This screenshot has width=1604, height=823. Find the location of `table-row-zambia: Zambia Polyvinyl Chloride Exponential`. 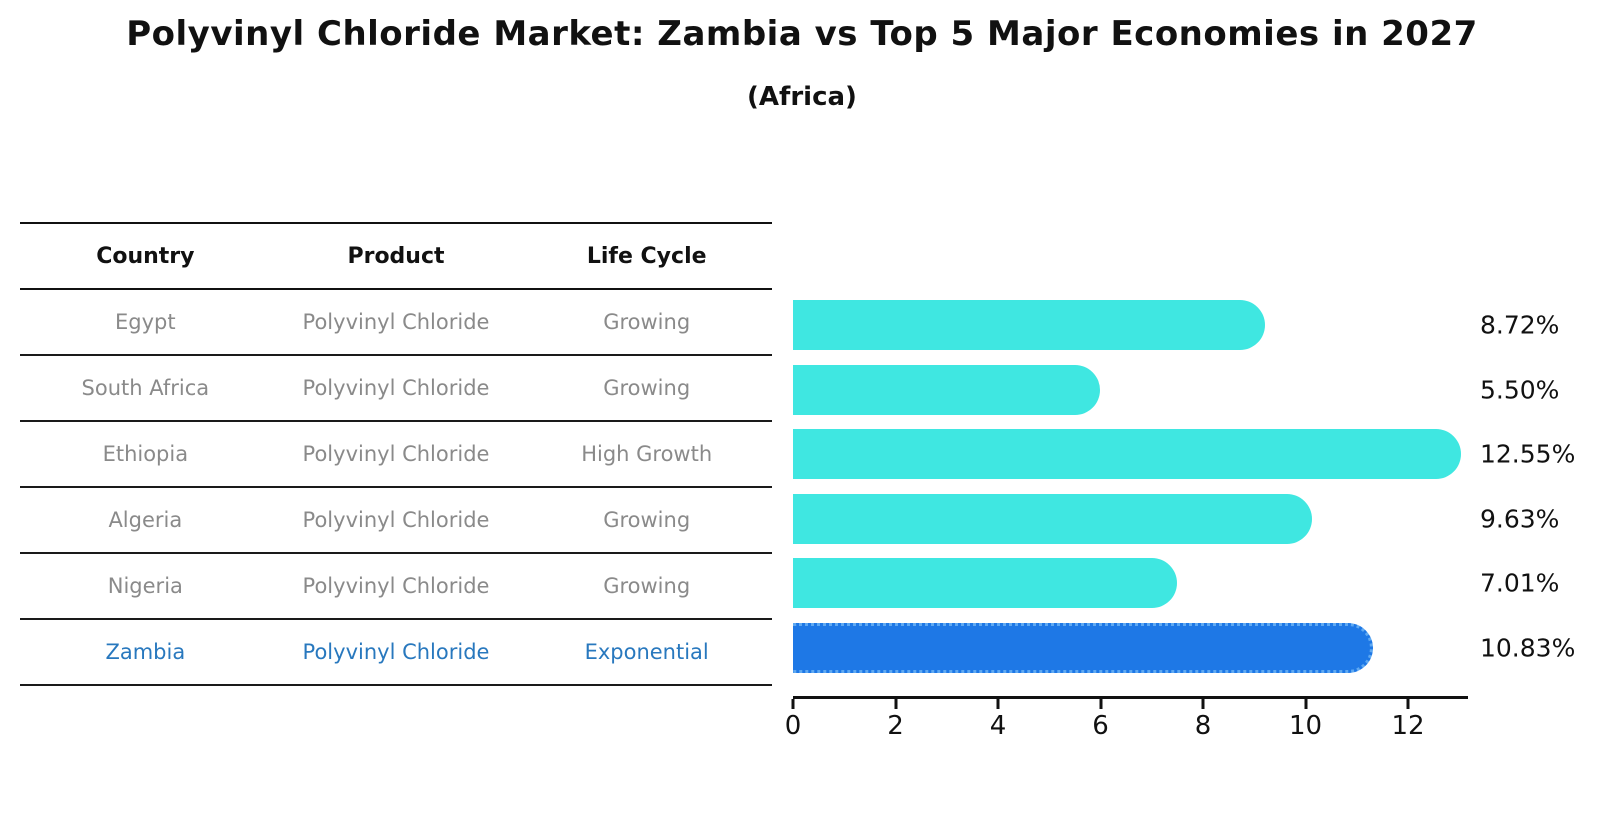

table-row-zambia: Zambia Polyvinyl Chloride Exponential is located at coordinates (396, 653).